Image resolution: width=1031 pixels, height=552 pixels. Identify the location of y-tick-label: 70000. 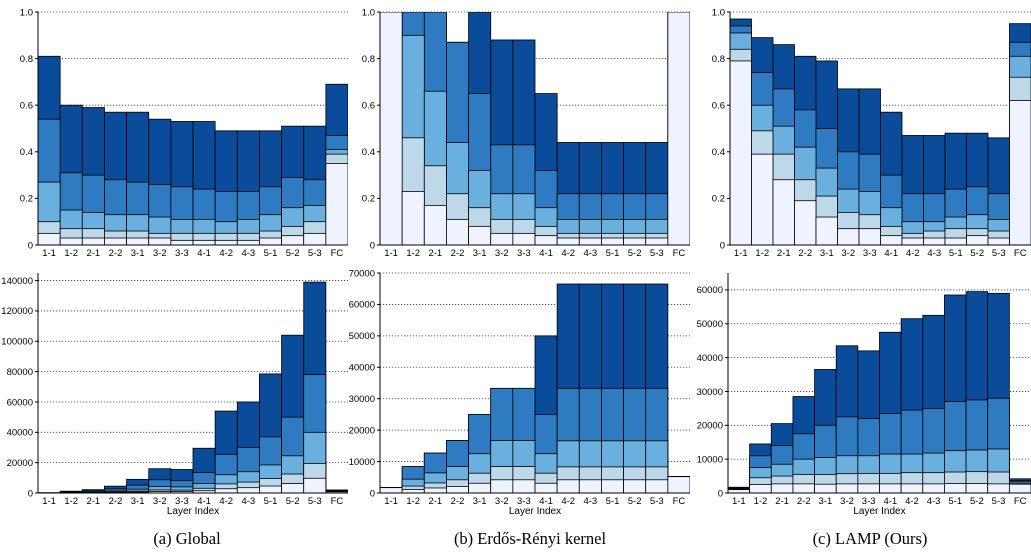
(362, 273).